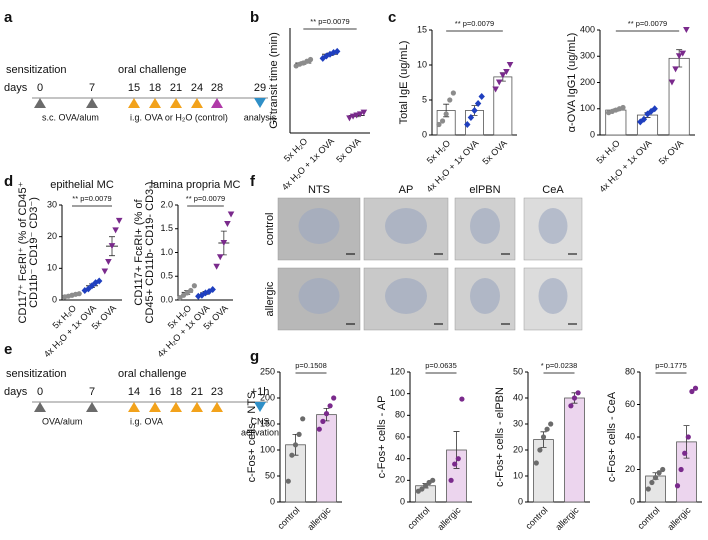  What do you see at coordinates (348, 150) in the screenshot?
I see `category-label: 5x OVA` at bounding box center [348, 150].